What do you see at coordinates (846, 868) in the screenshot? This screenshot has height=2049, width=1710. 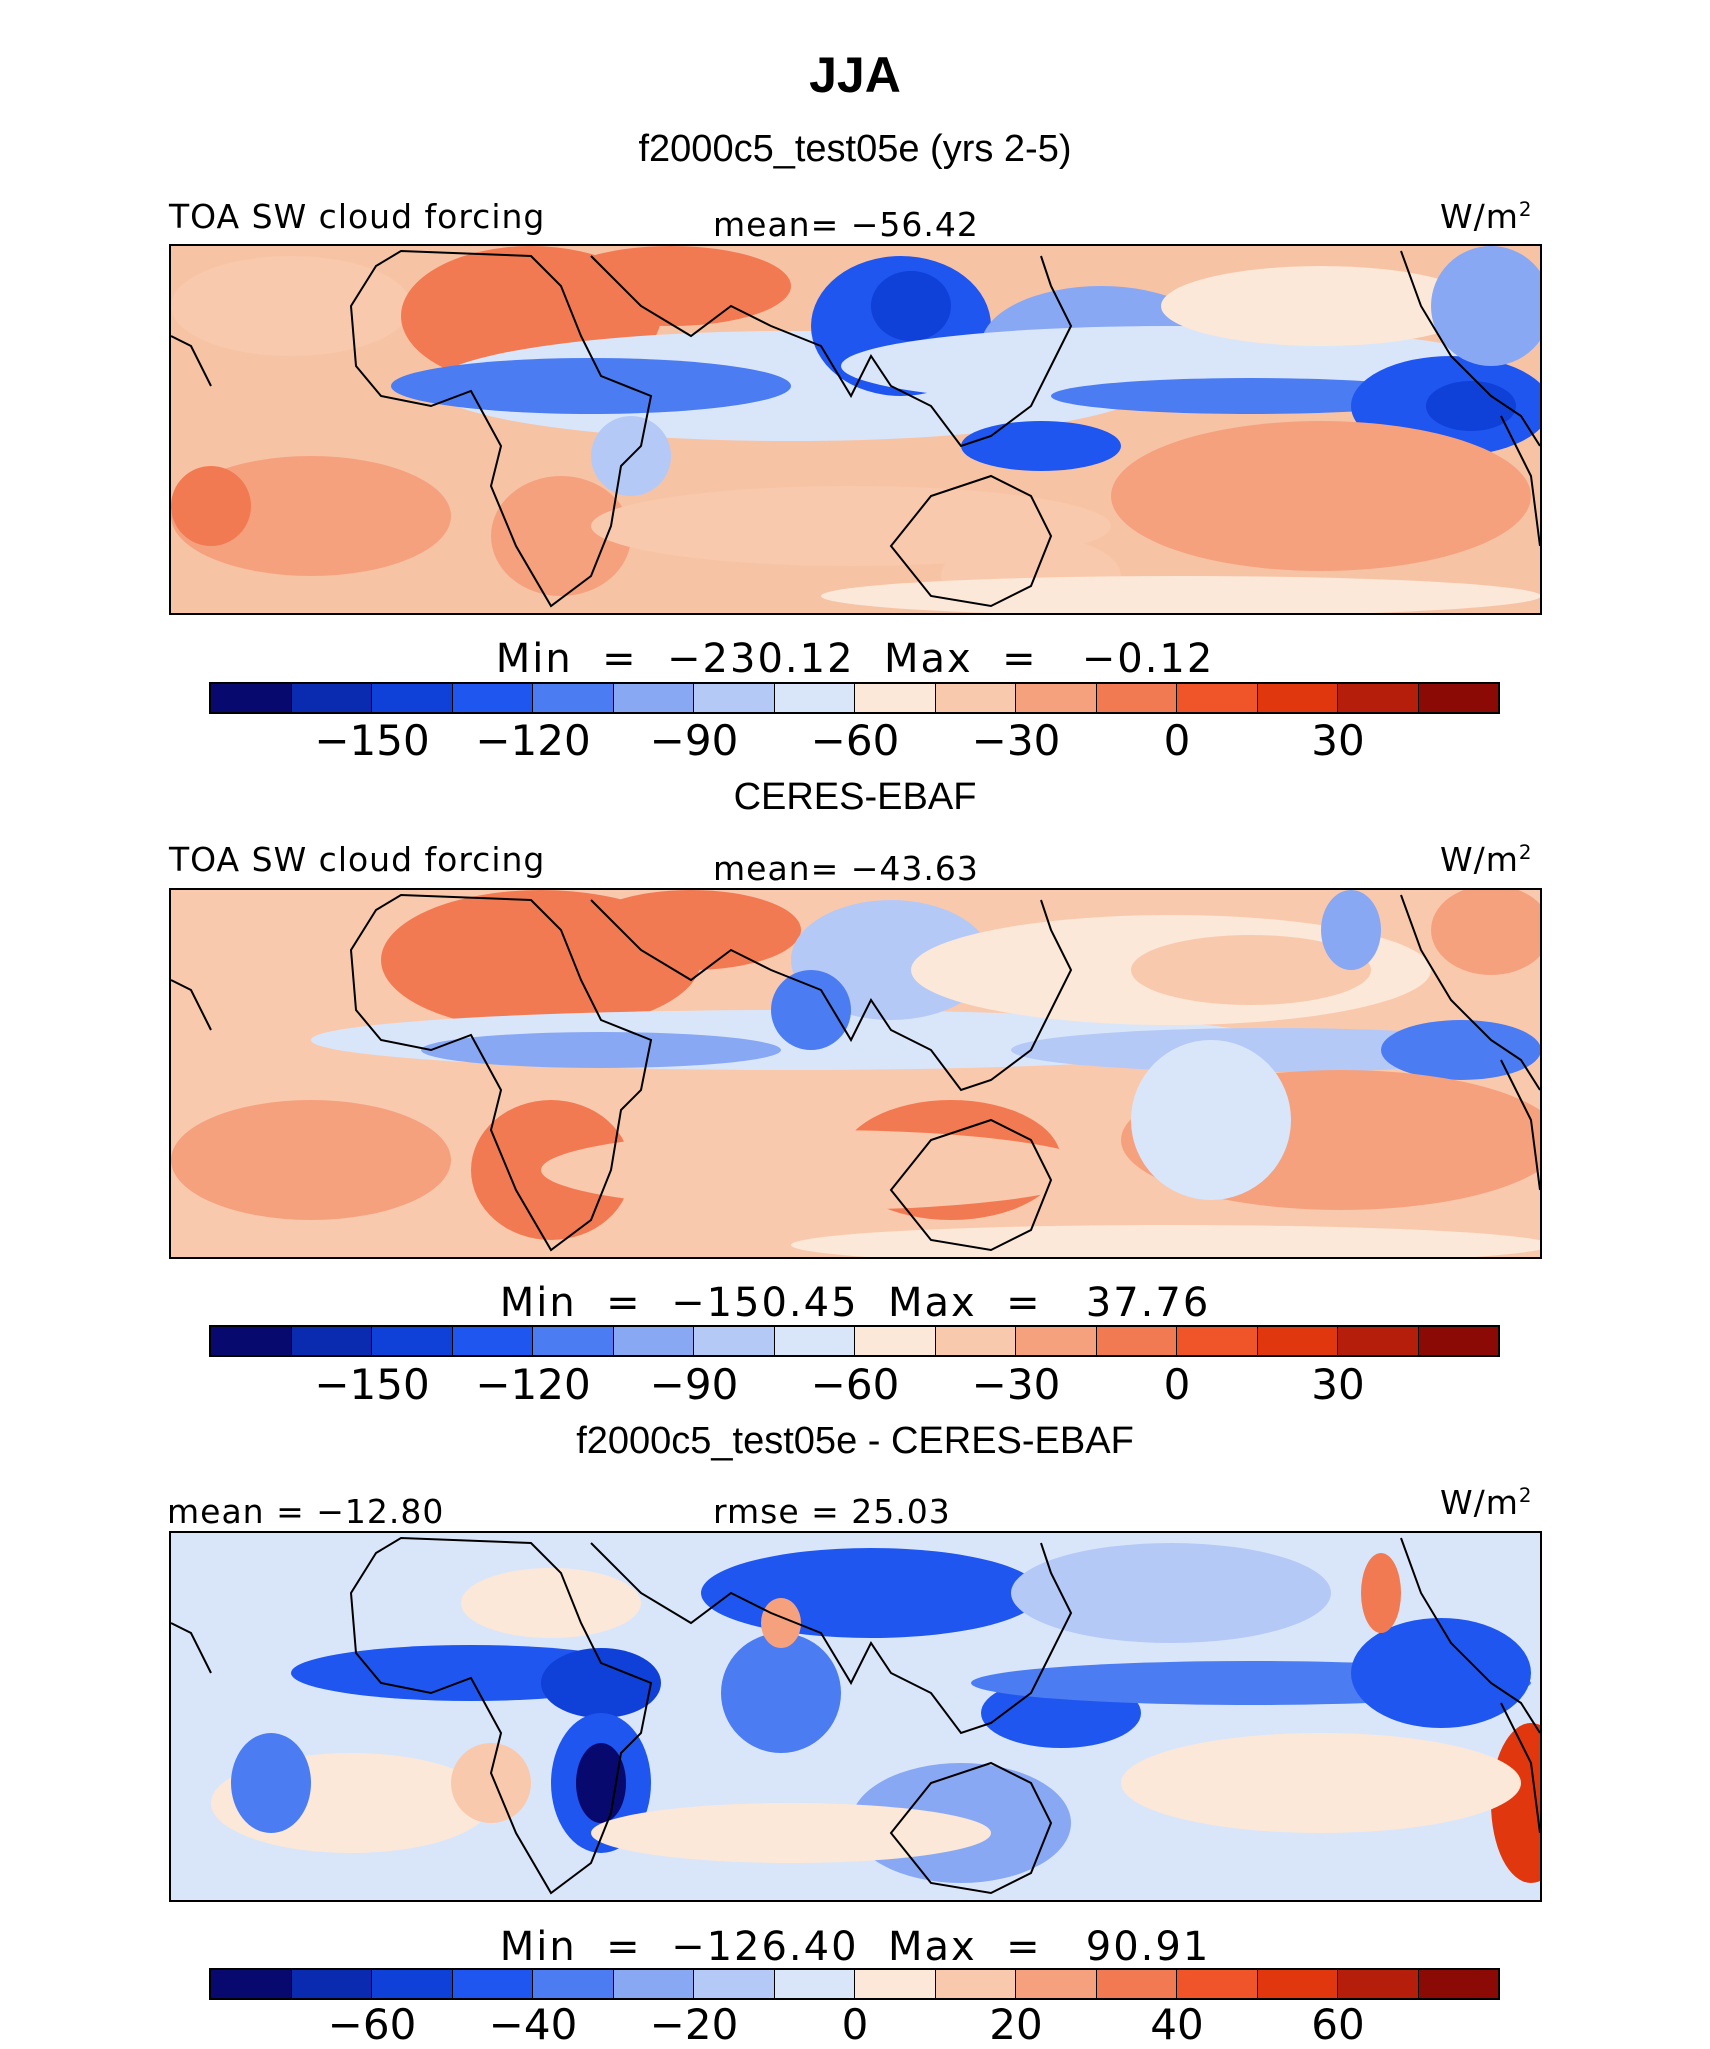 I see `panel2-mean-label: mean= −43.63` at bounding box center [846, 868].